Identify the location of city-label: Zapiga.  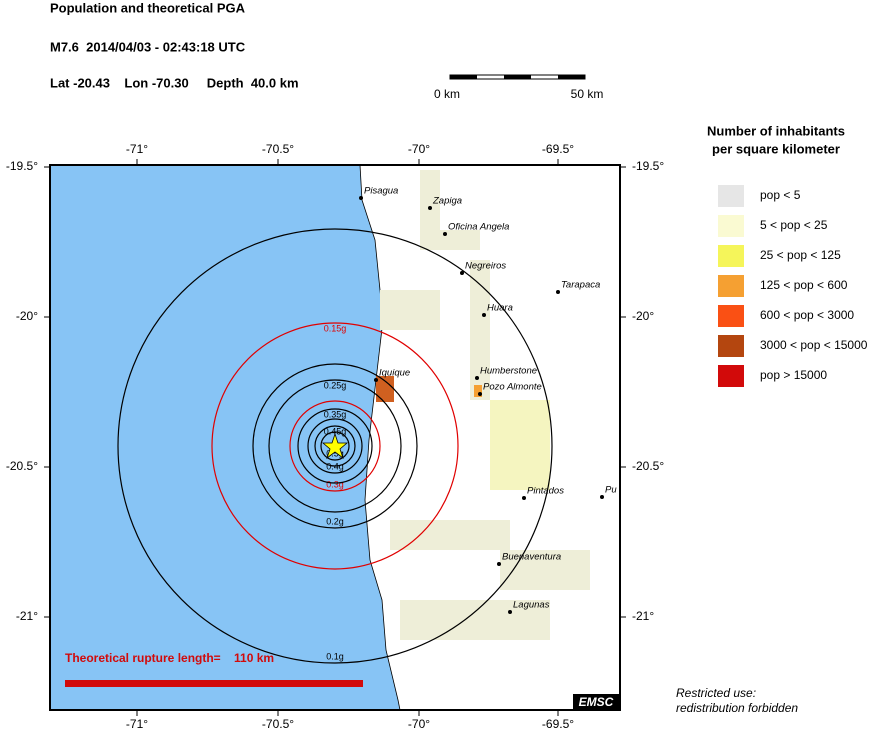
(447, 201).